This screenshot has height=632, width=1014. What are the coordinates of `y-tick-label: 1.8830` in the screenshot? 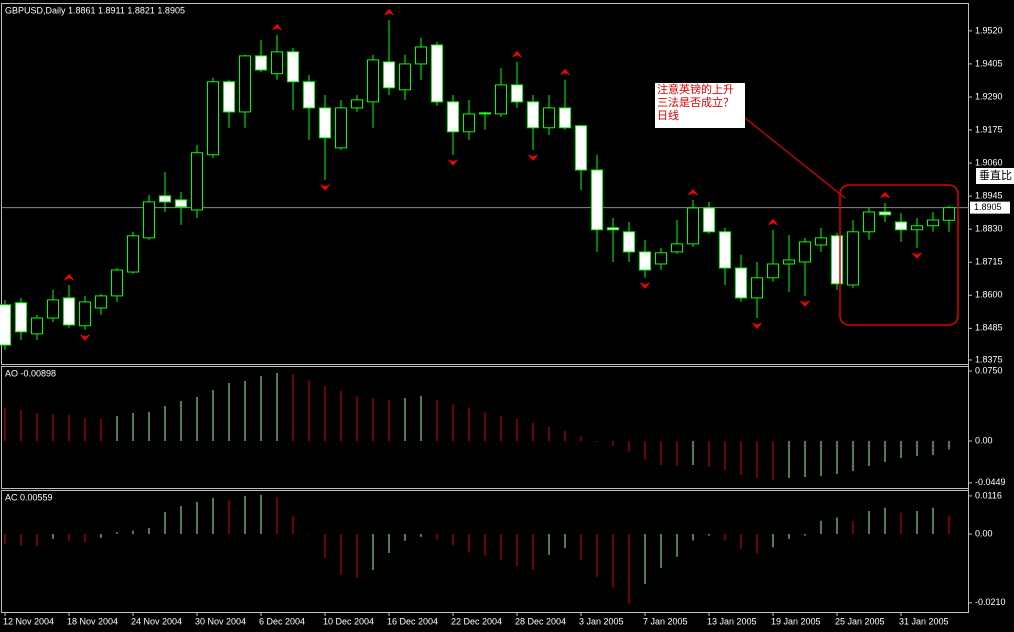 It's located at (989, 229).